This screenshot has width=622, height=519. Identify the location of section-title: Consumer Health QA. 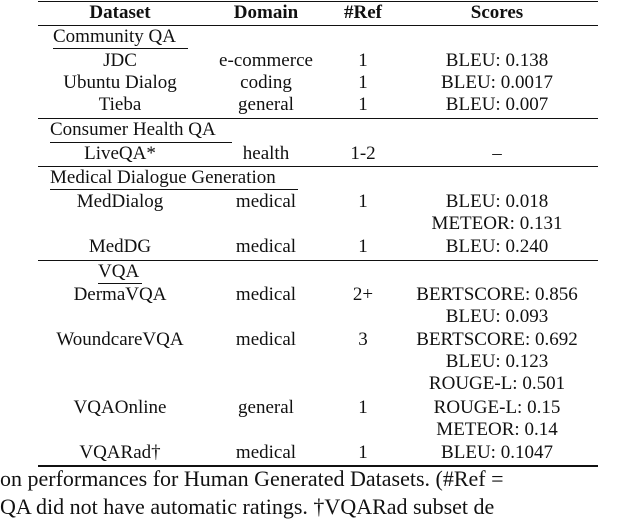
(133, 129).